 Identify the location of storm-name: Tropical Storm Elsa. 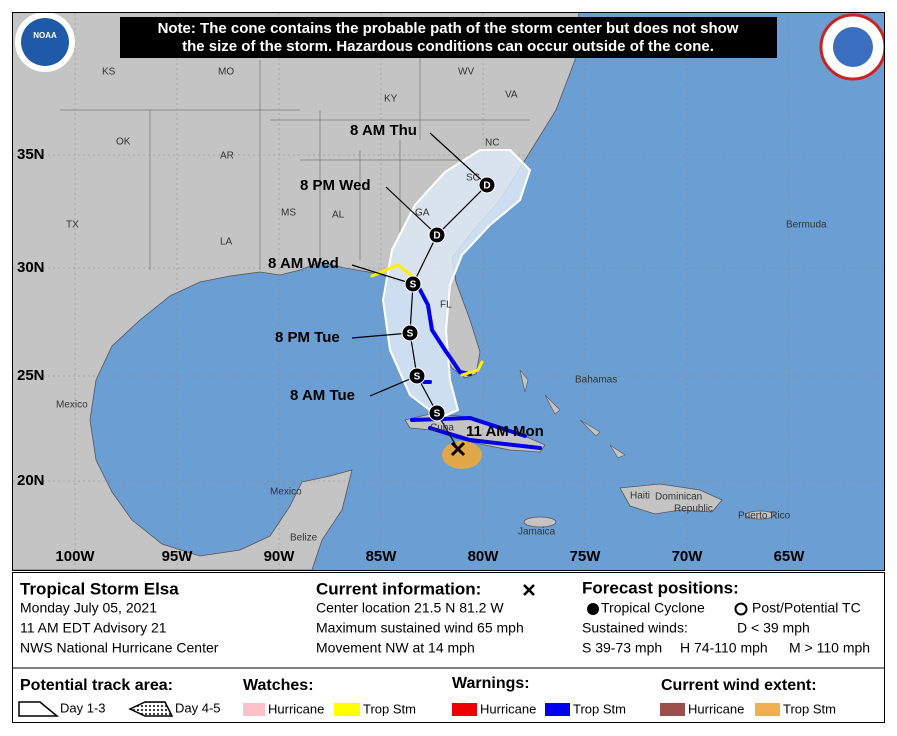
(99, 588).